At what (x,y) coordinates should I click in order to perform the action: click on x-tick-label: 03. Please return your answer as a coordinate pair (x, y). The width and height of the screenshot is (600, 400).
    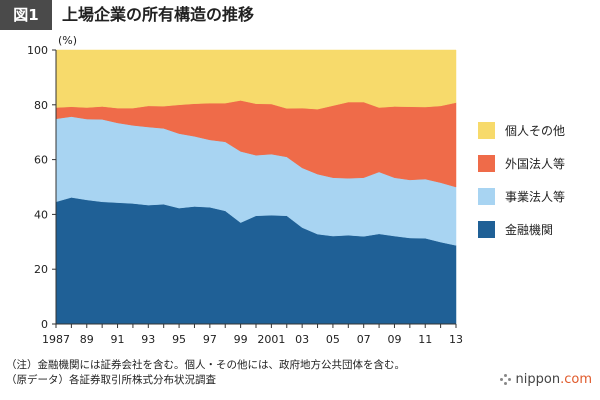
    Looking at the image, I should click on (302, 339).